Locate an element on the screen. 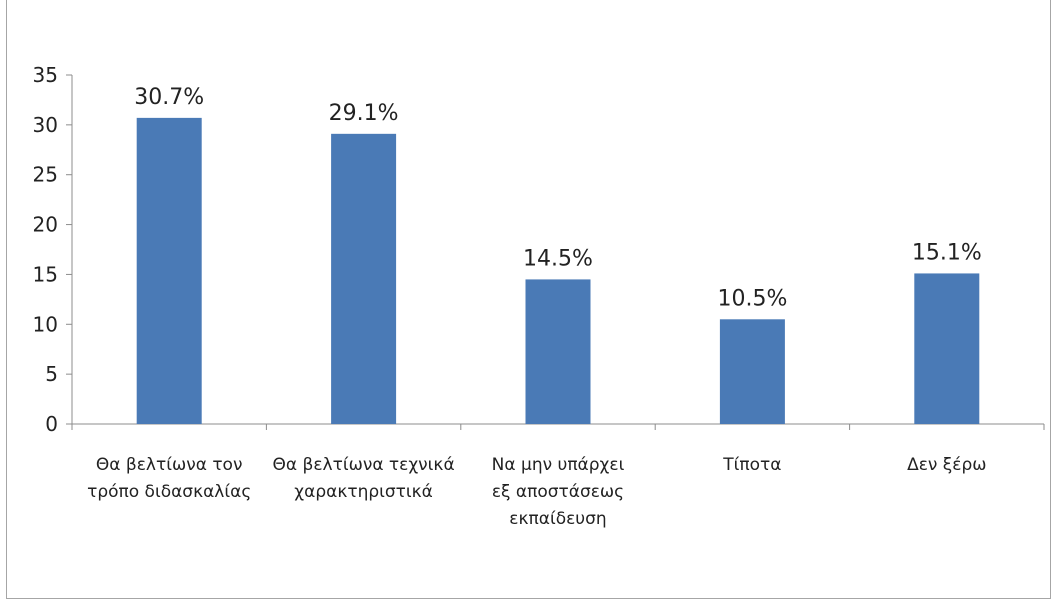 This screenshot has width=1053, height=601. category-label: εξ αποστάσεως is located at coordinates (558, 492).